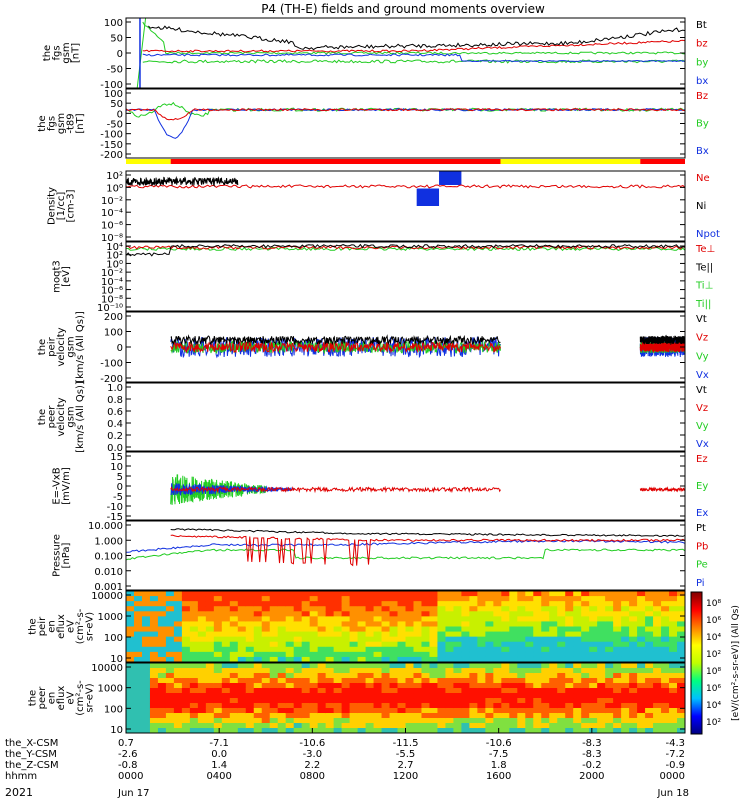 The image size is (750, 800). What do you see at coordinates (219, 743) in the screenshot?
I see `xaxis-value: -7.1` at bounding box center [219, 743].